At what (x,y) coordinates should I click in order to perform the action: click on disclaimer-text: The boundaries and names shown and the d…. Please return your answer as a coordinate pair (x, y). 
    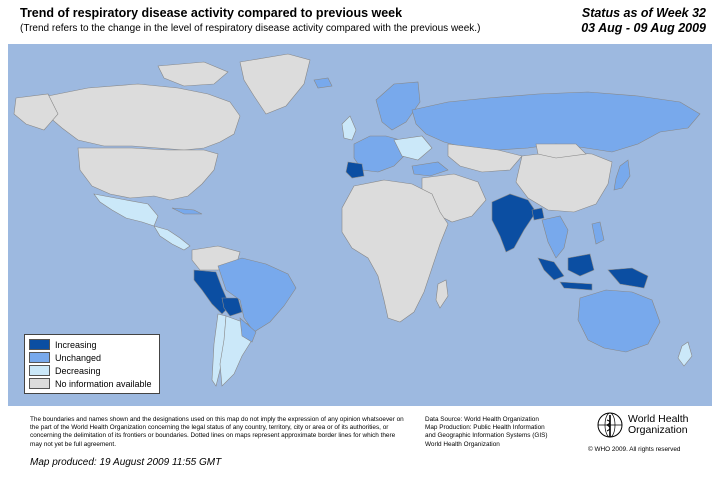
    Looking at the image, I should click on (217, 432).